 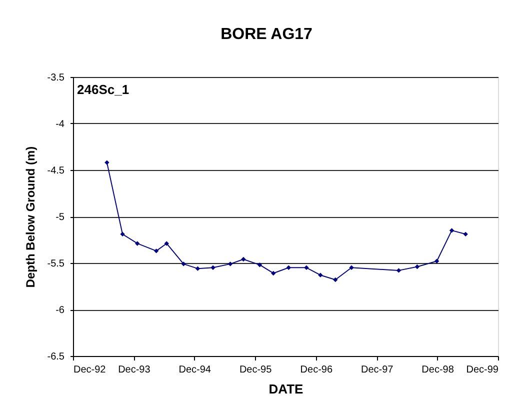 What do you see at coordinates (482, 370) in the screenshot?
I see `x-tick-label: Dec-99` at bounding box center [482, 370].